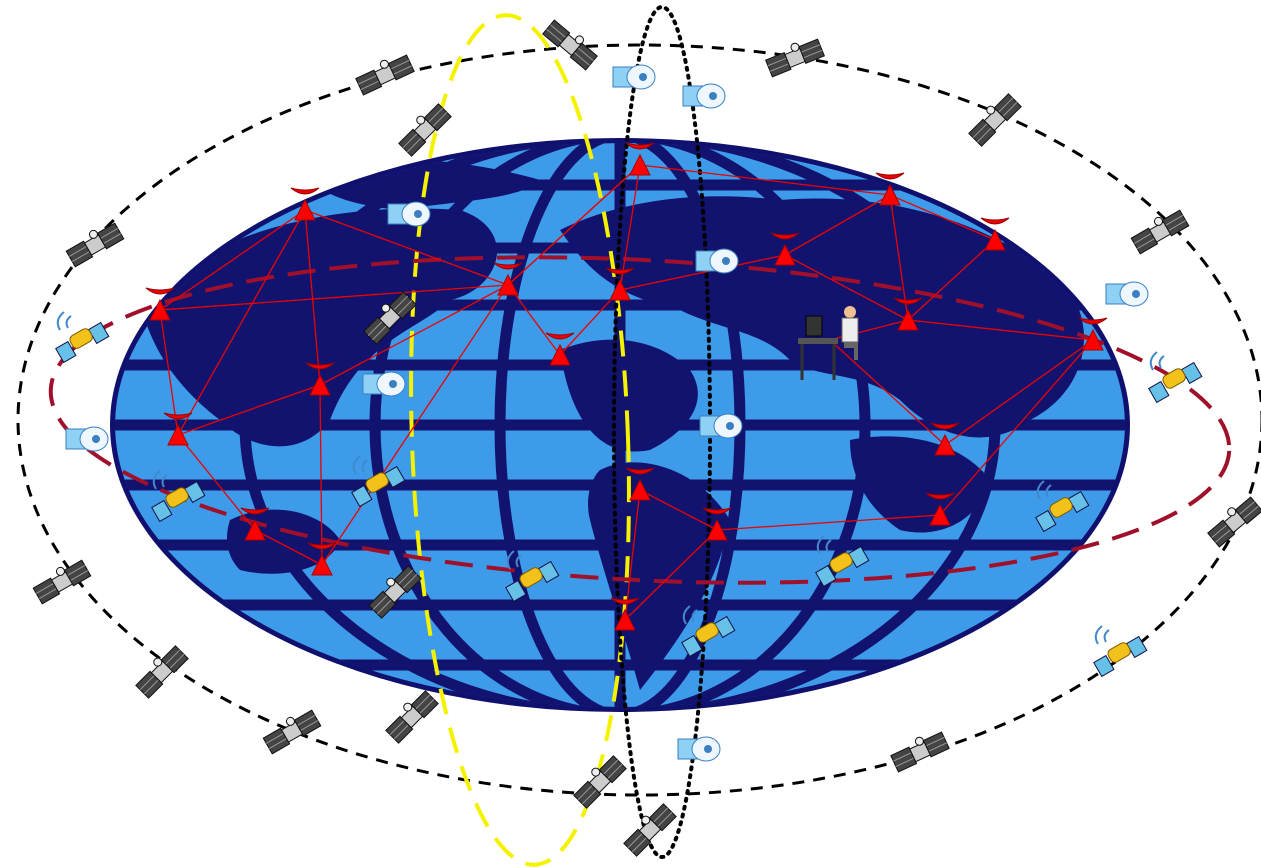 The width and height of the screenshot is (1261, 867). I want to click on operator-workstation, so click(828, 343).